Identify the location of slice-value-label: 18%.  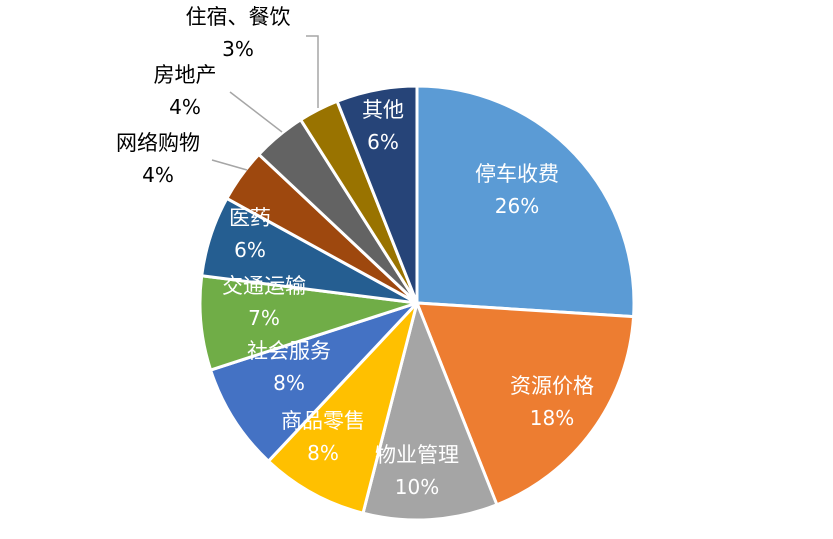
(552, 418).